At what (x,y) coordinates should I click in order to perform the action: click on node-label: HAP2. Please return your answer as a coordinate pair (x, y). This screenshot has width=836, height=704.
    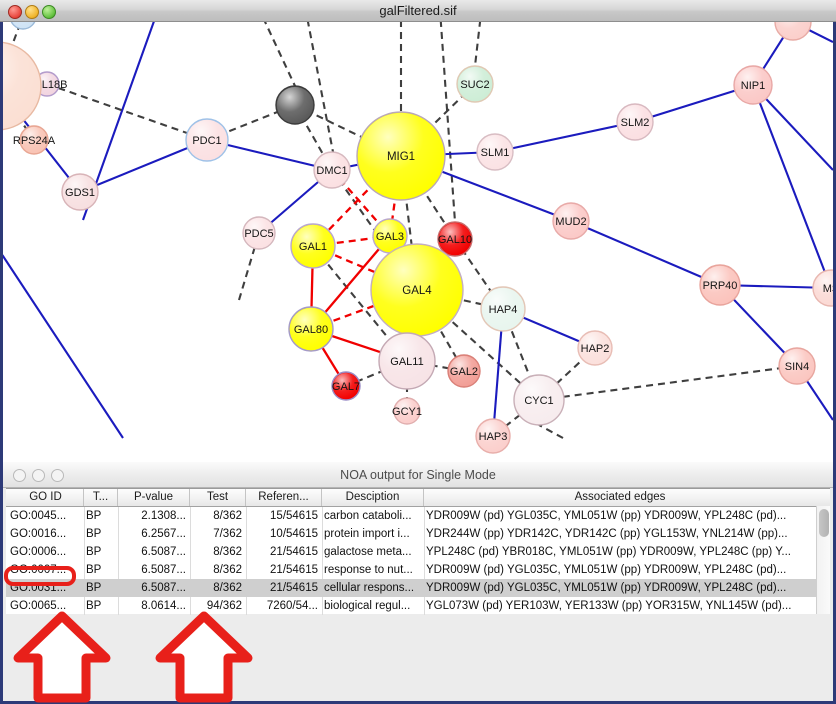
    Looking at the image, I should click on (595, 349).